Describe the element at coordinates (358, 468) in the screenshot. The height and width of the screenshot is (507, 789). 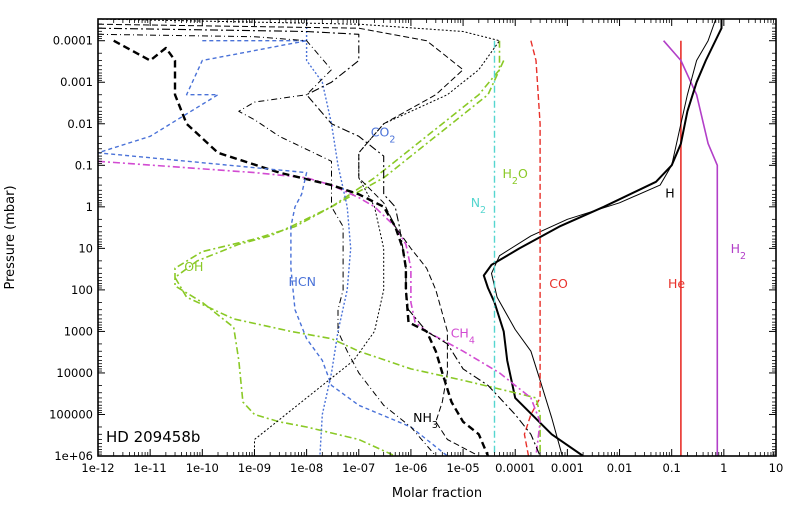
I see `x-tick-label: 1e-07` at that location.